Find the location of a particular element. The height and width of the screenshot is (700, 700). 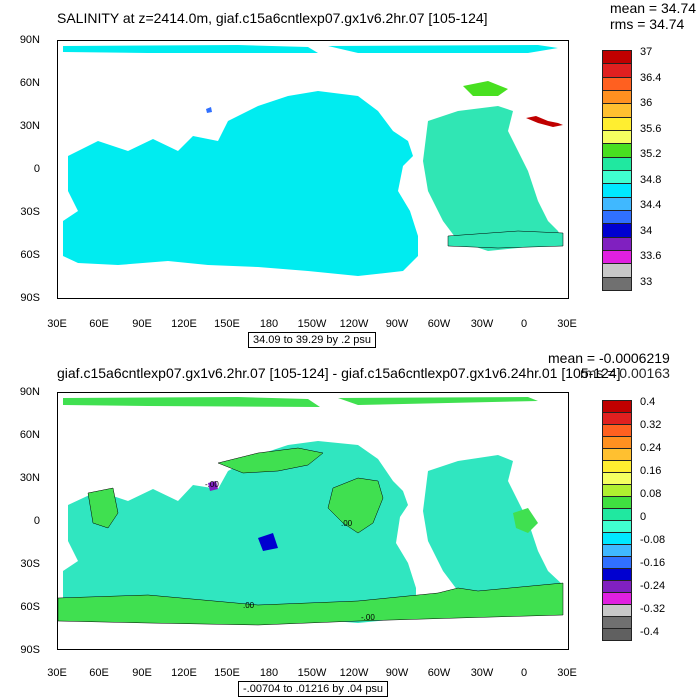

arctic-ocean is located at coordinates (190, 49).